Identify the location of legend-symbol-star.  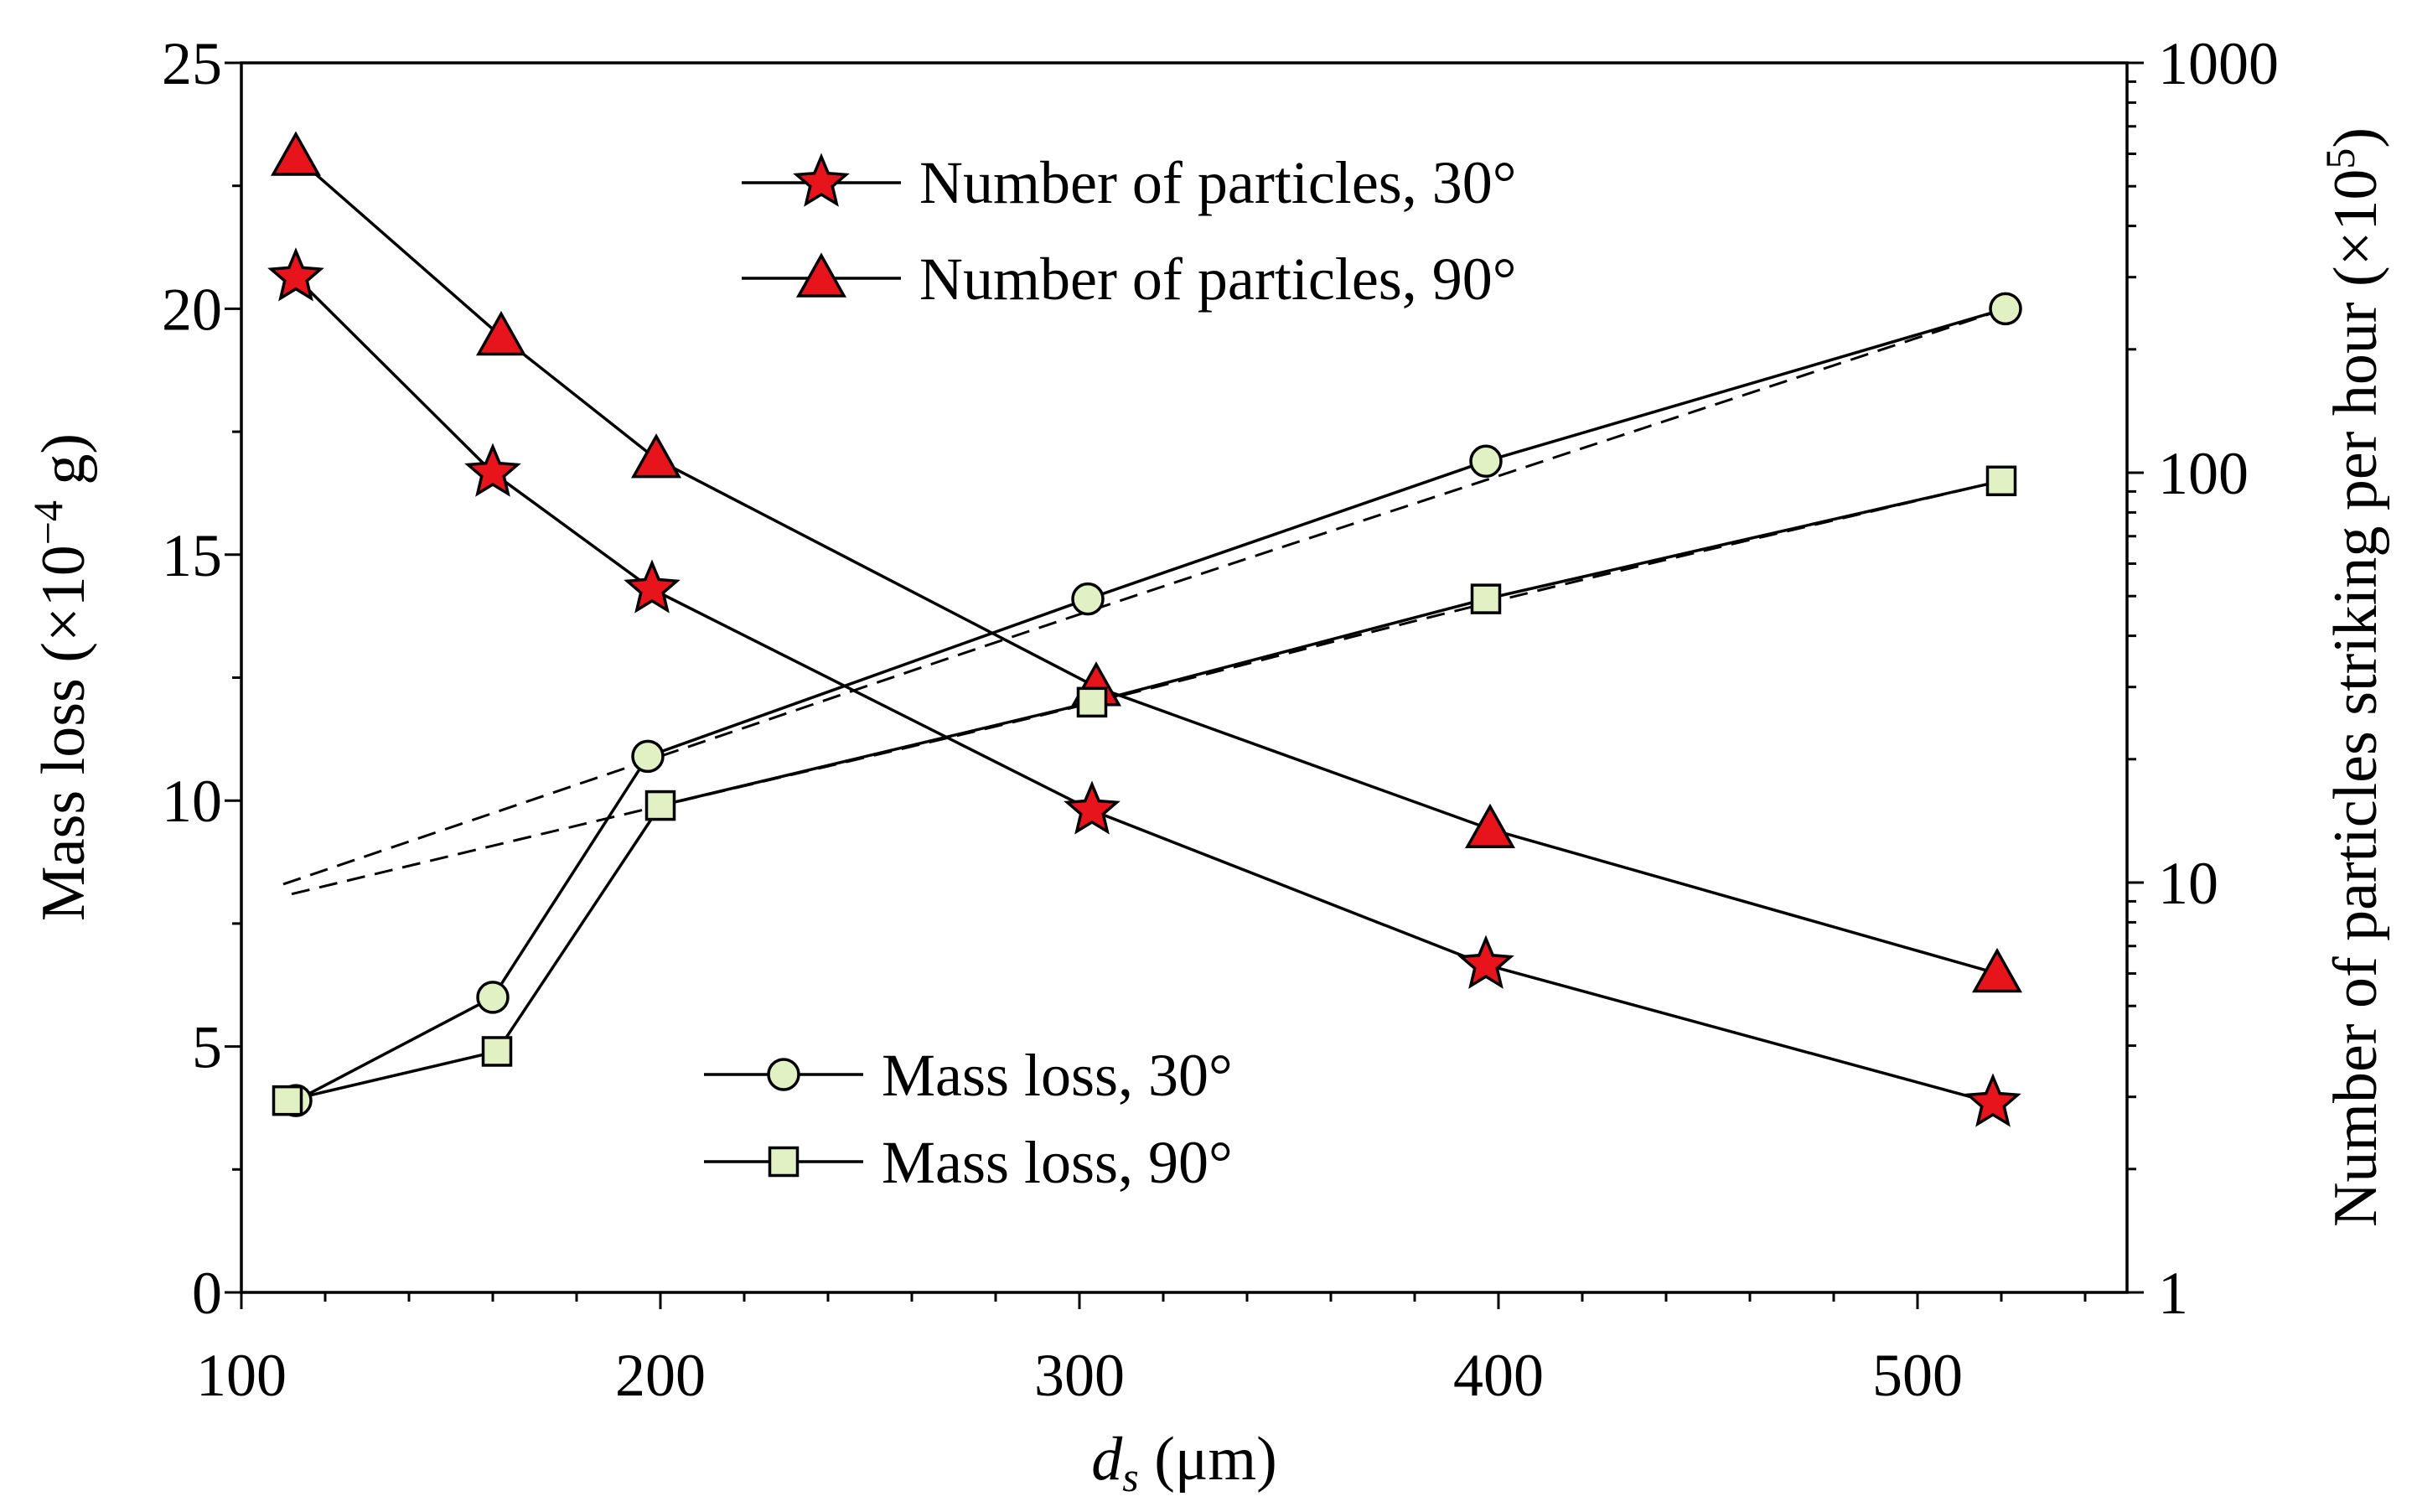
(821, 180).